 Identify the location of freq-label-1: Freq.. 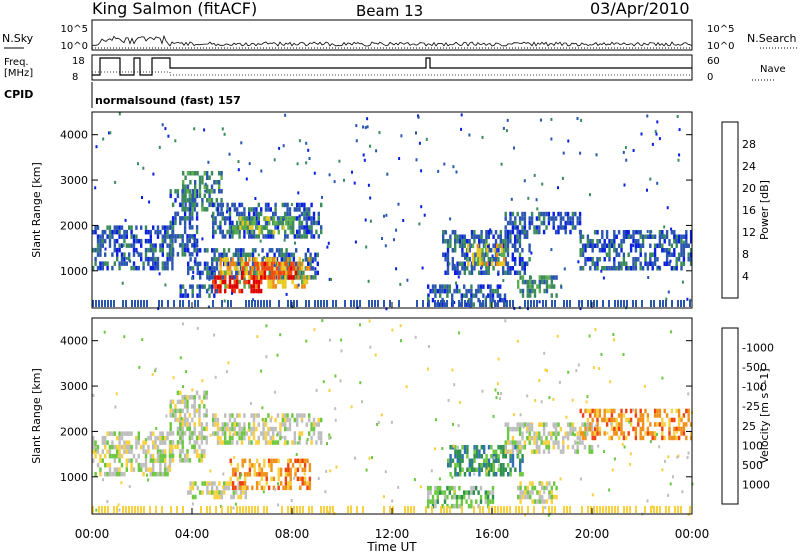
(16, 62).